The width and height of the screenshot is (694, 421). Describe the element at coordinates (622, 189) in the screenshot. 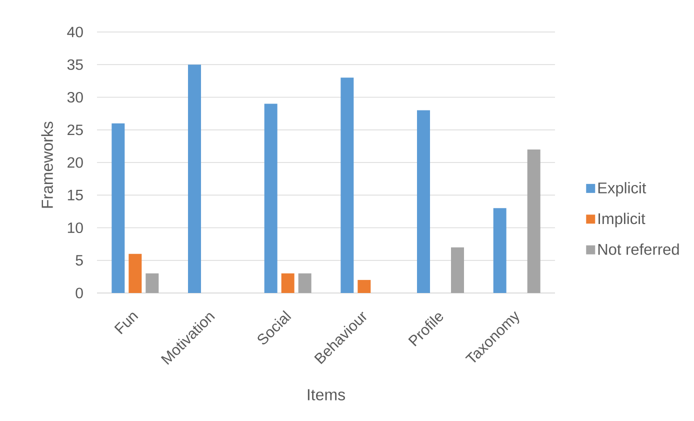

I see `legend-label: Explicit` at that location.